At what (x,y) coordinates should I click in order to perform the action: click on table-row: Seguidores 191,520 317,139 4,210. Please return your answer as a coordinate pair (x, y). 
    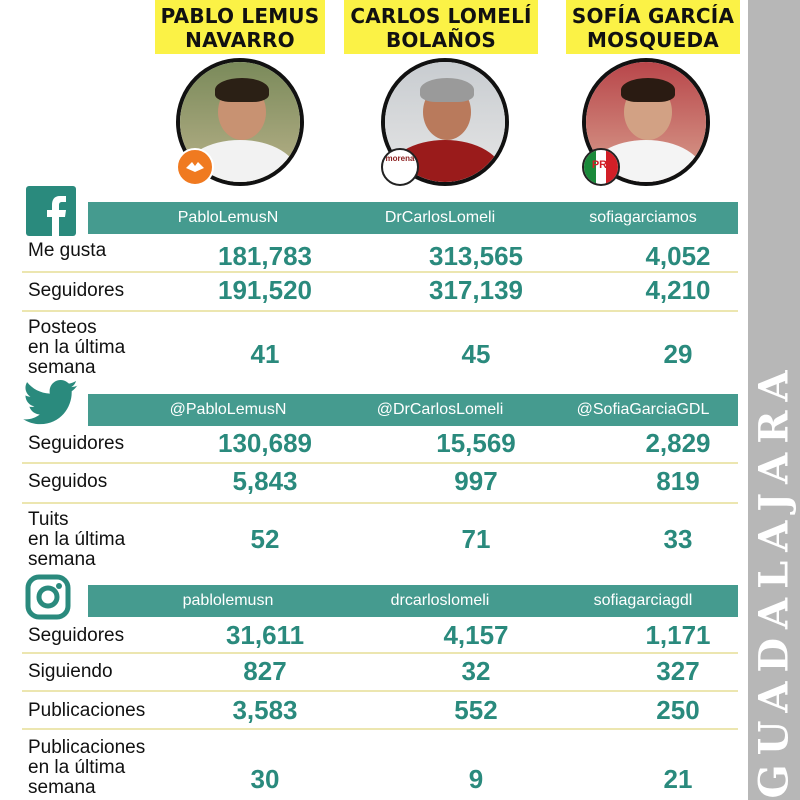
    Looking at the image, I should click on (380, 292).